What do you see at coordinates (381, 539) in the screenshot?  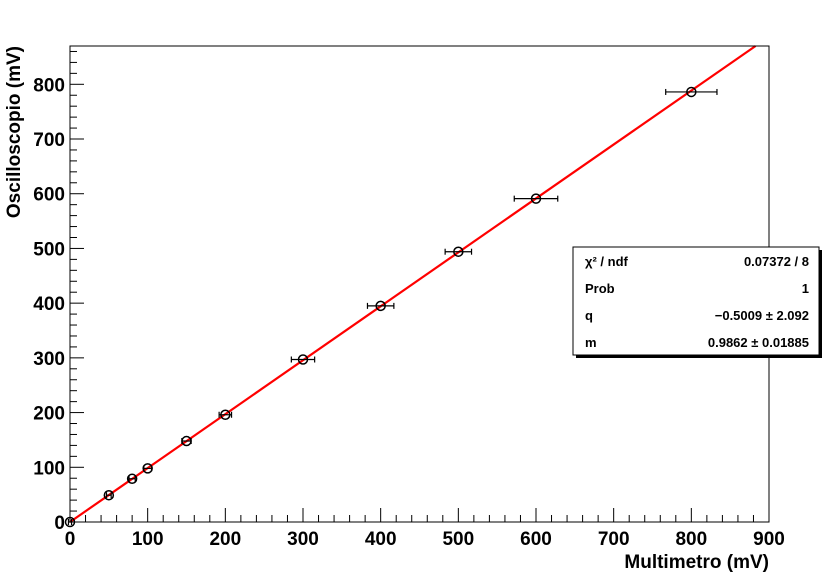 I see `x-tick-label: 400` at bounding box center [381, 539].